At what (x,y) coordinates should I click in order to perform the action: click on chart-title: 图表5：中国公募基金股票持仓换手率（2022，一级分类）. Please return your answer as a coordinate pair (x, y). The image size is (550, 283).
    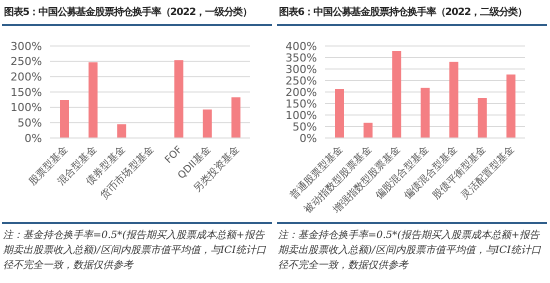
    Looking at the image, I should click on (128, 12).